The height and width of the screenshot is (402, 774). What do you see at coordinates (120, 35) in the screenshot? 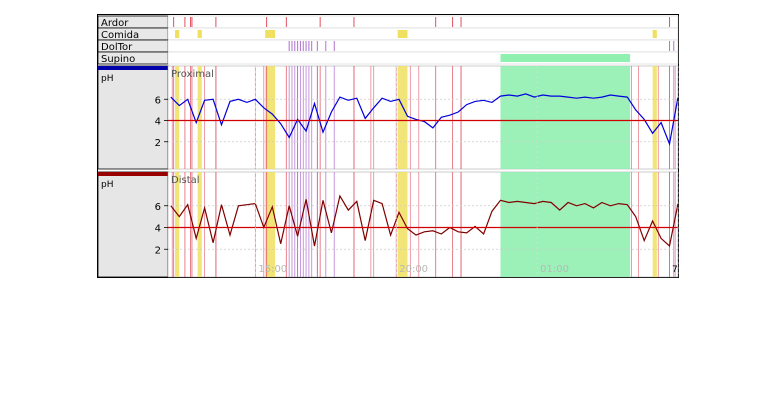
I see `event-row-label: Comida` at bounding box center [120, 35].